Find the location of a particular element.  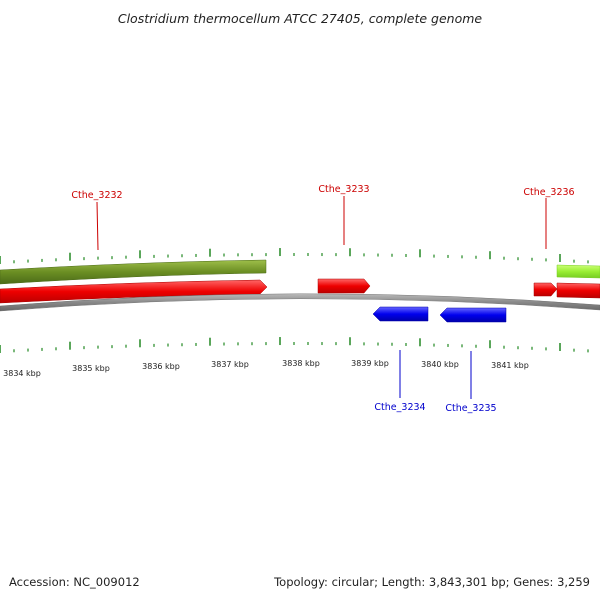

kbp-label-3838: 3838 kbp is located at coordinates (301, 363).